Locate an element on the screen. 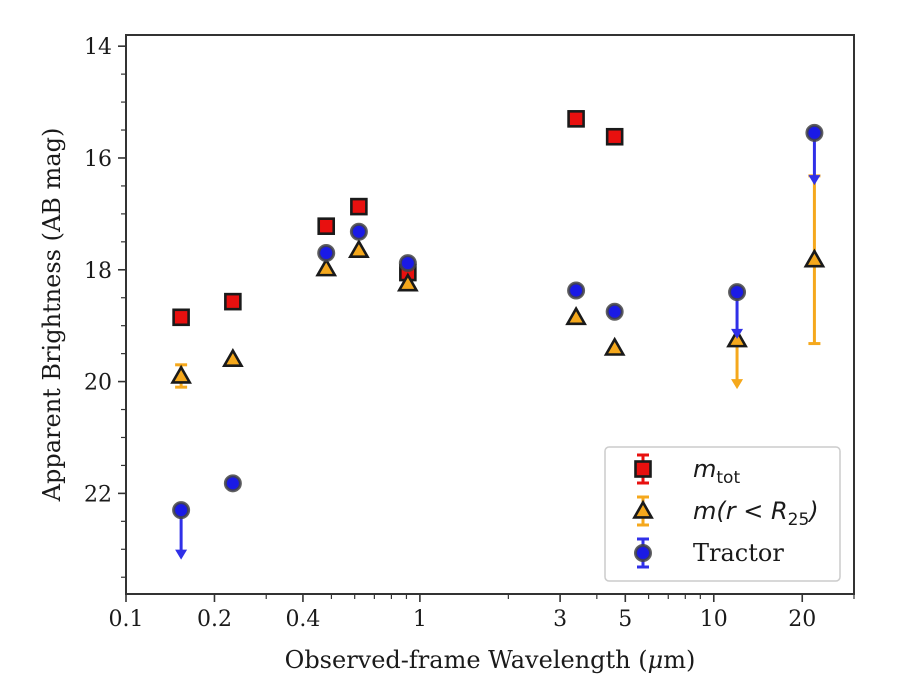  y-tick-label: 18 is located at coordinates (98, 271).